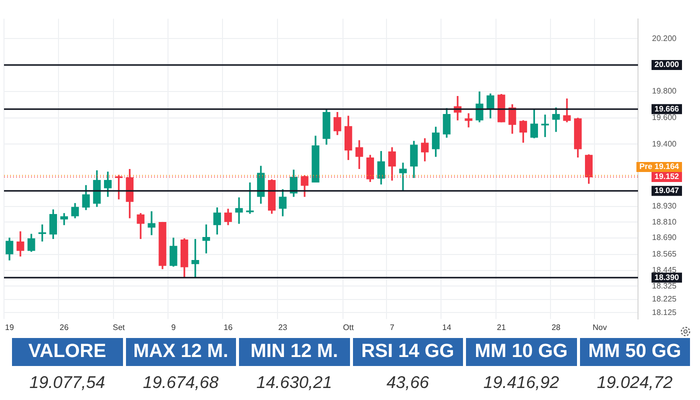 This screenshot has width=700, height=400. Describe the element at coordinates (665, 254) in the screenshot. I see `y-tick-label: 18.565` at that location.